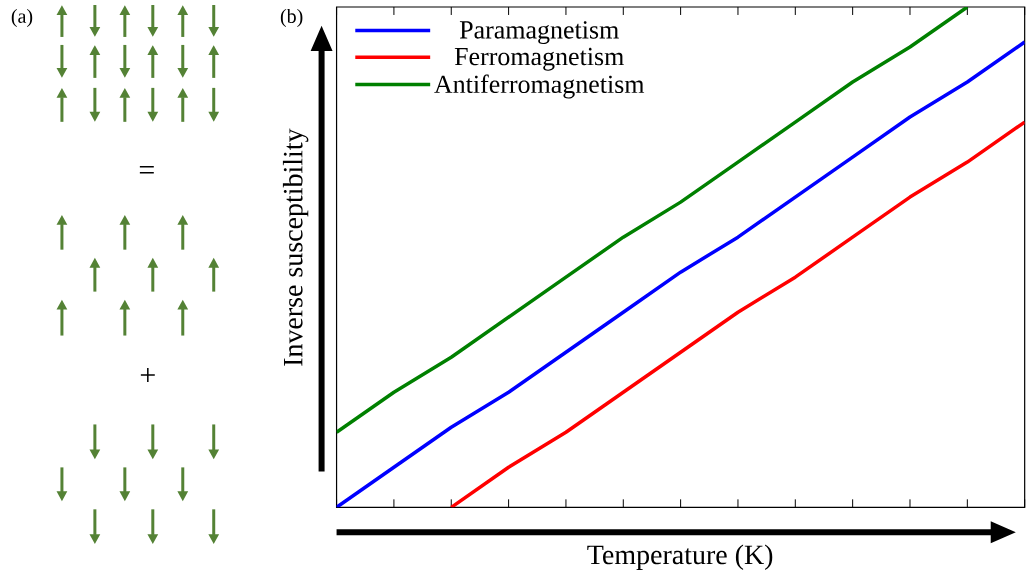 This screenshot has height=582, width=1028. What do you see at coordinates (539, 32) in the screenshot?
I see `legend-label: Paramagnetism` at bounding box center [539, 32].